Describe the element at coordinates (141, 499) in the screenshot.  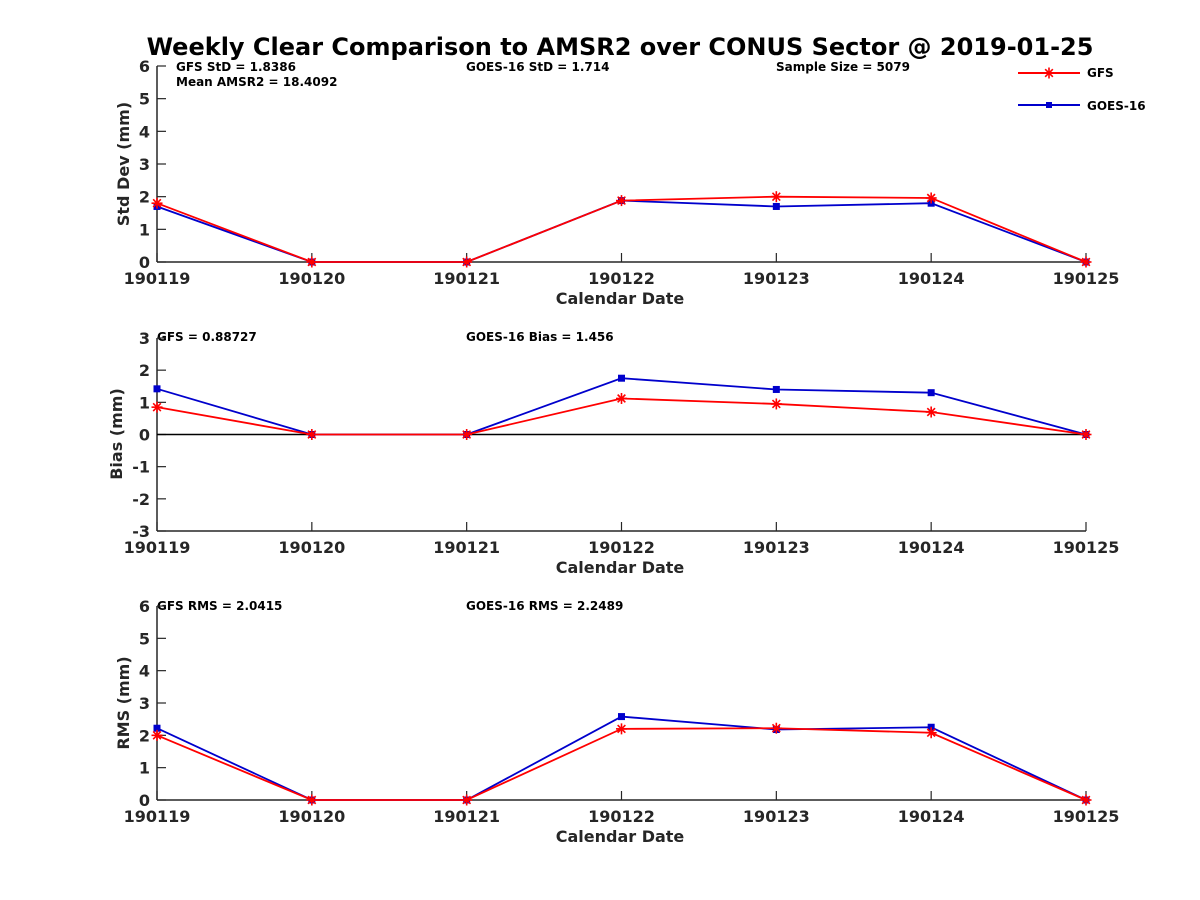
I see `y-tick-label: -2` at that location.